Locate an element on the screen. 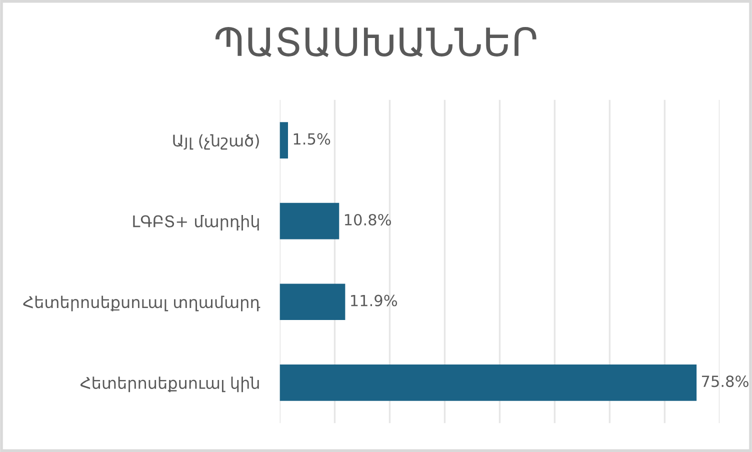 The width and height of the screenshot is (752, 452). data-label: 1.5% is located at coordinates (312, 139).